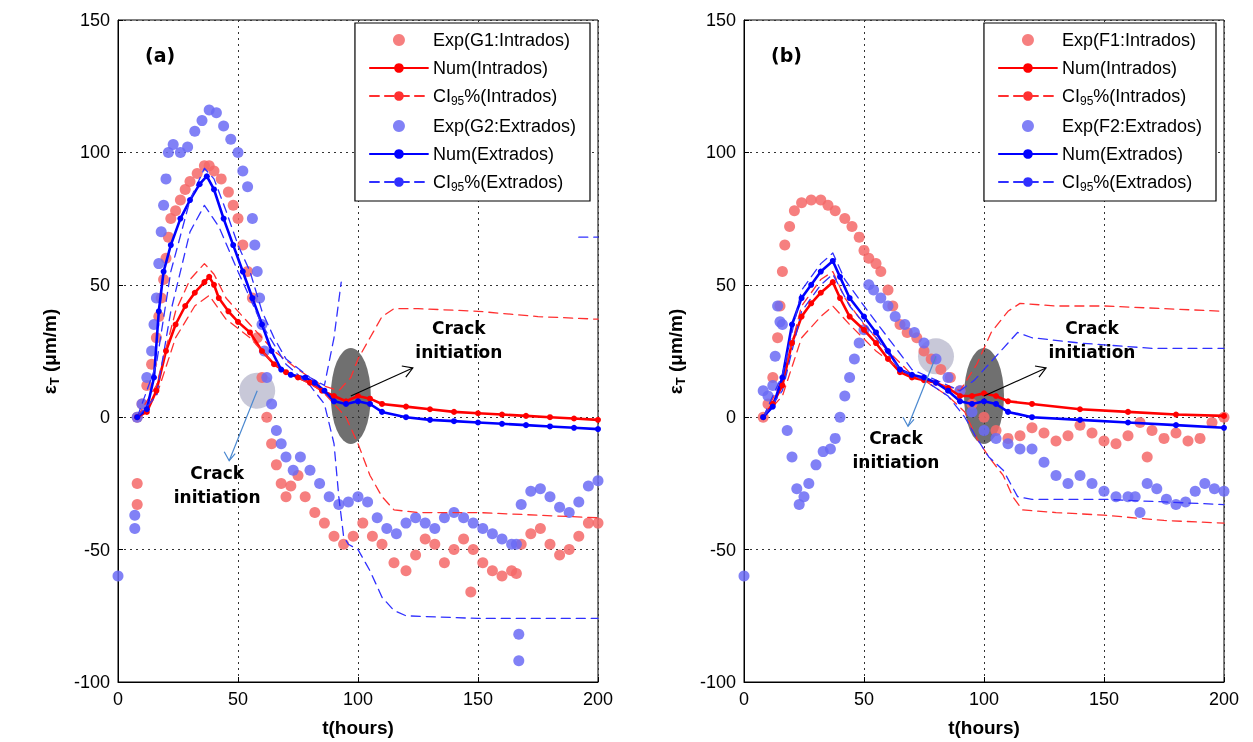  I want to click on legend-label: Exp(G2:Extrados), so click(504, 126).